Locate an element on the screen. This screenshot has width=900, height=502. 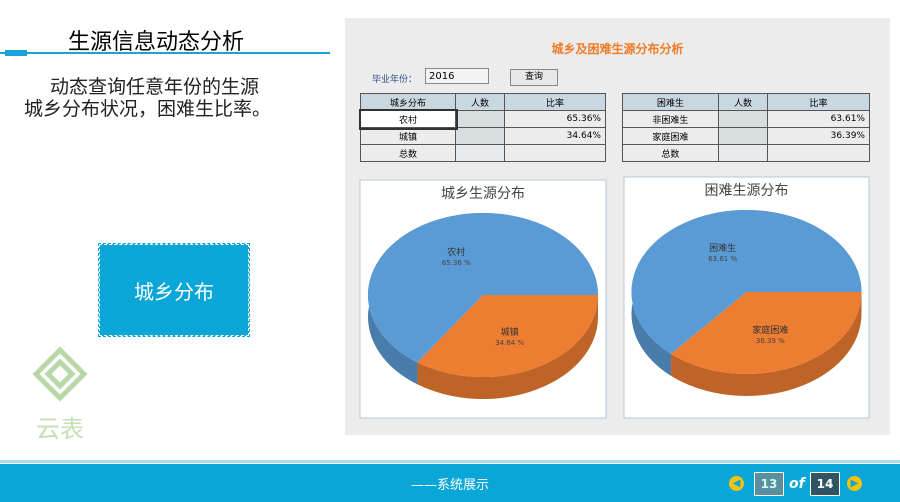
total-pages: 14 is located at coordinates (825, 484).